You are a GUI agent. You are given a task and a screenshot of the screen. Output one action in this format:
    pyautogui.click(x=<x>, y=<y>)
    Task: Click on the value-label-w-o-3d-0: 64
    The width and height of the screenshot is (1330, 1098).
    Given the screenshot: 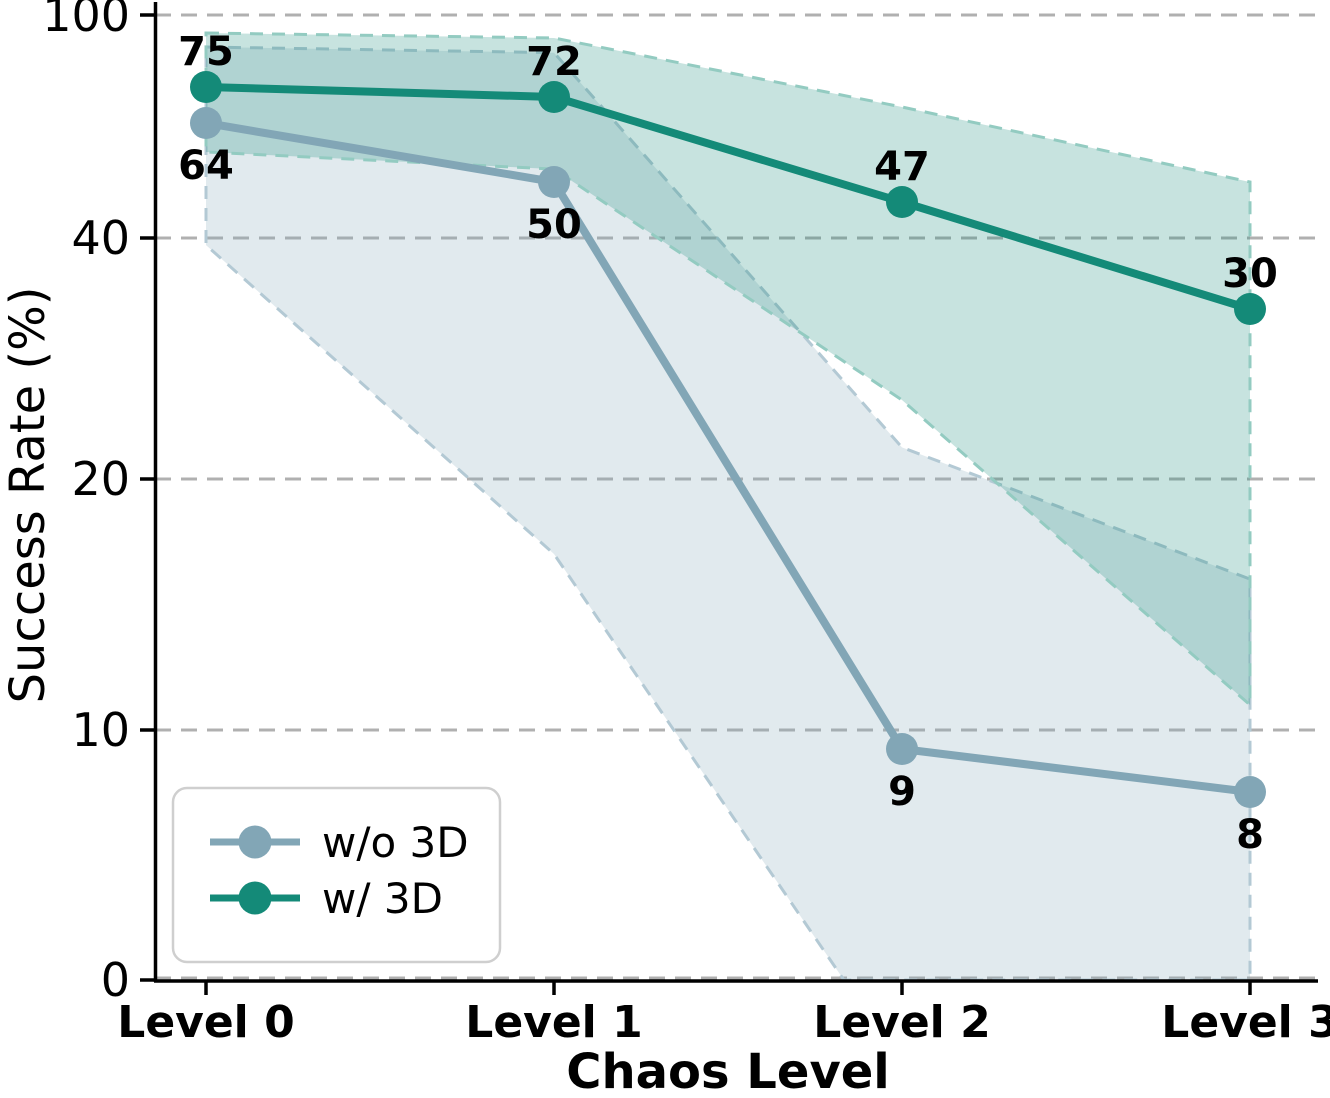 What is the action you would take?
    pyautogui.click(x=206, y=166)
    